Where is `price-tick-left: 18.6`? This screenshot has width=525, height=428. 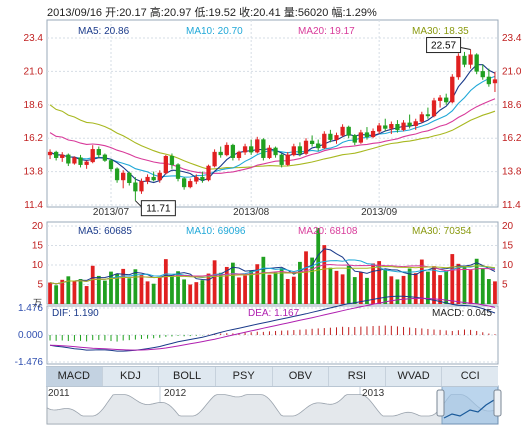
price-tick-left: 18.6 is located at coordinates (34, 105).